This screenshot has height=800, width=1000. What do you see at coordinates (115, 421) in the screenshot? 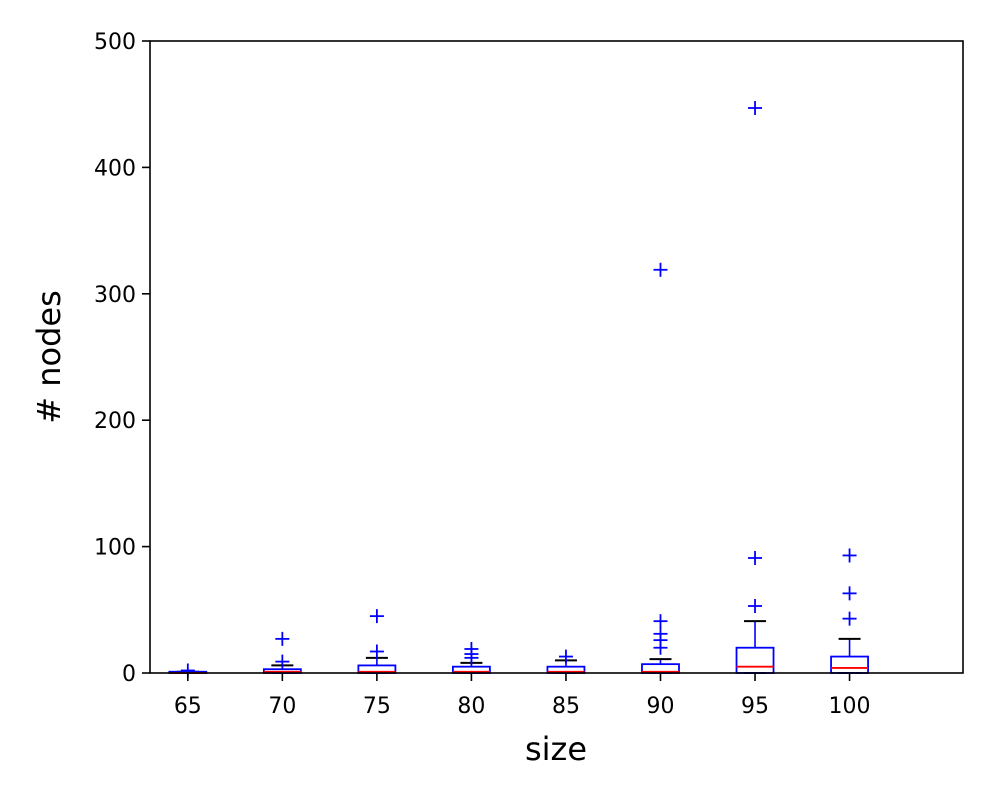
I see `y-tick-label: 200` at bounding box center [115, 421].